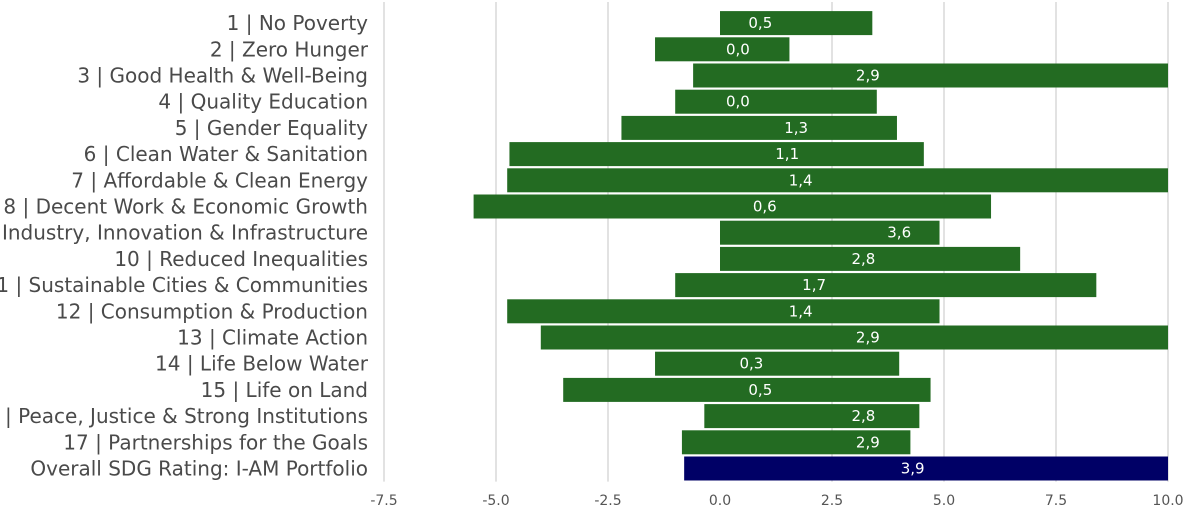  Describe the element at coordinates (913, 469) in the screenshot. I see `value-label: 3,9` at that location.